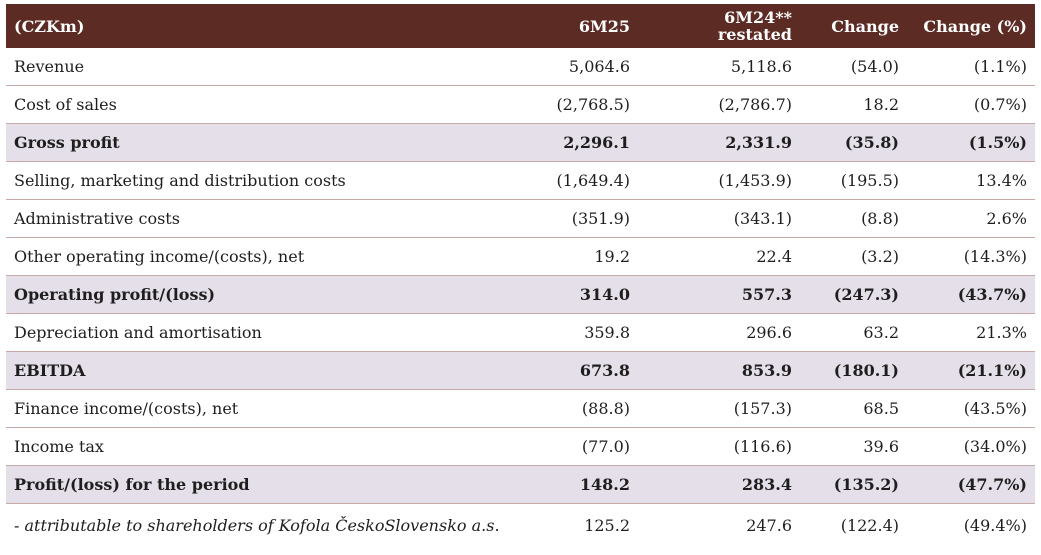 Image resolution: width=1041 pixels, height=555 pixels. I want to click on value-change-percent: (47.7%), so click(971, 484).